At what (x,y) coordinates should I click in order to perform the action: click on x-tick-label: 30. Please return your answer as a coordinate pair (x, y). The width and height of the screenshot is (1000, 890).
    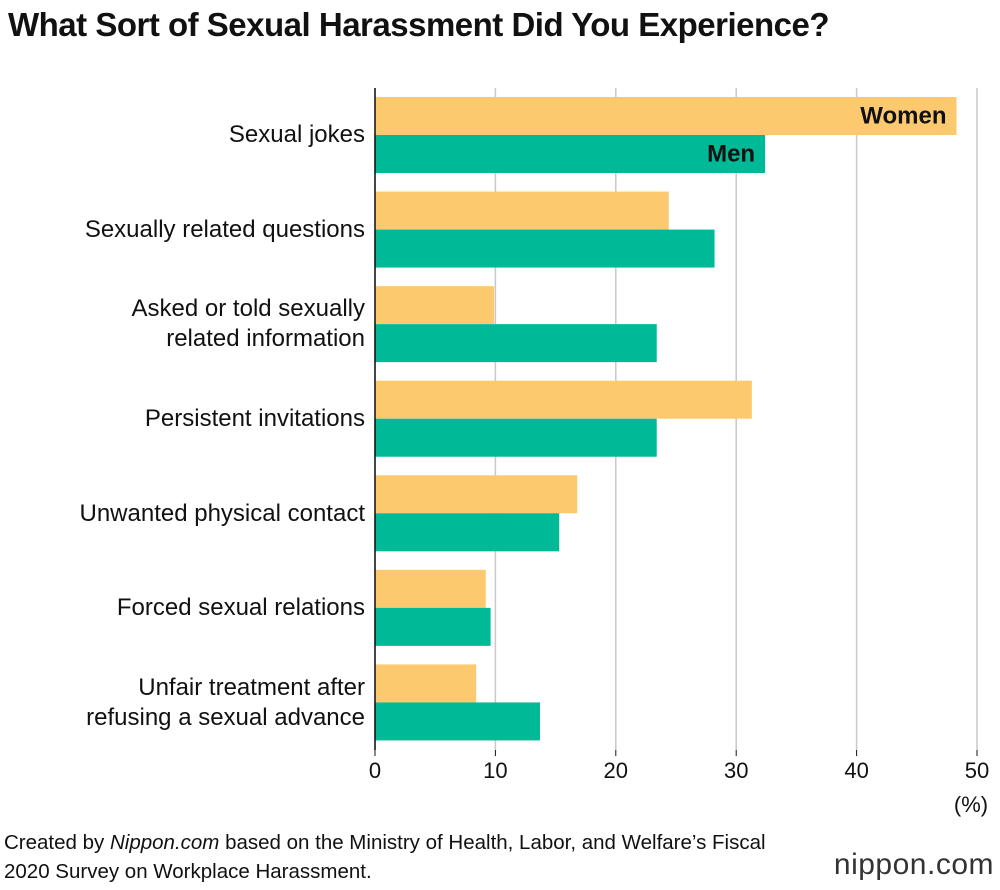
    Looking at the image, I should click on (736, 770).